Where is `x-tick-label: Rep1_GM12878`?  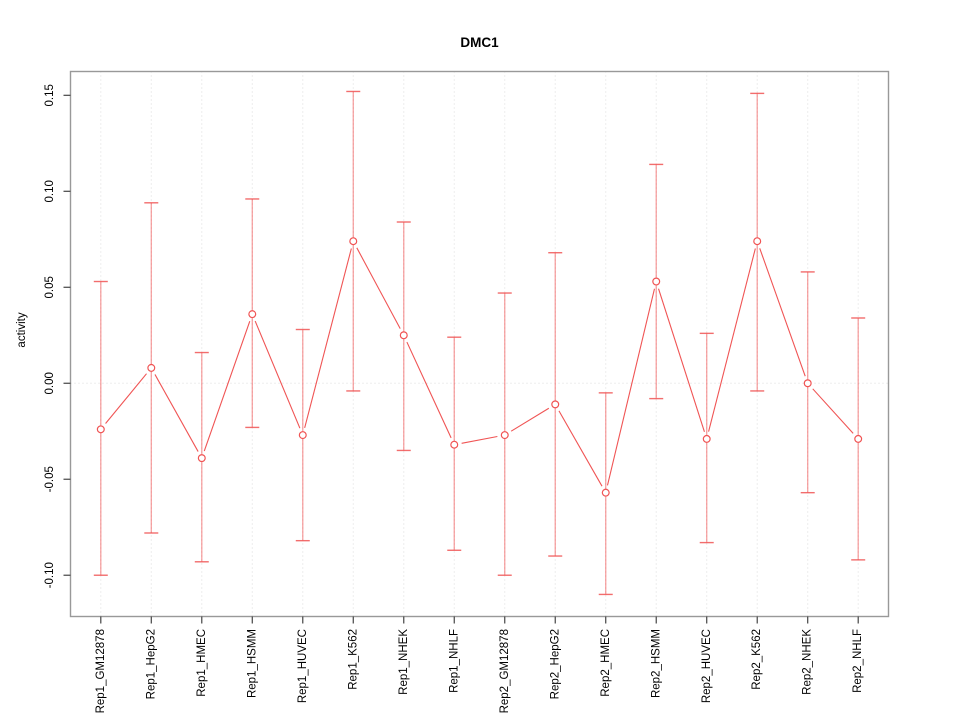
x-tick-label: Rep1_GM12878 is located at coordinates (101, 671).